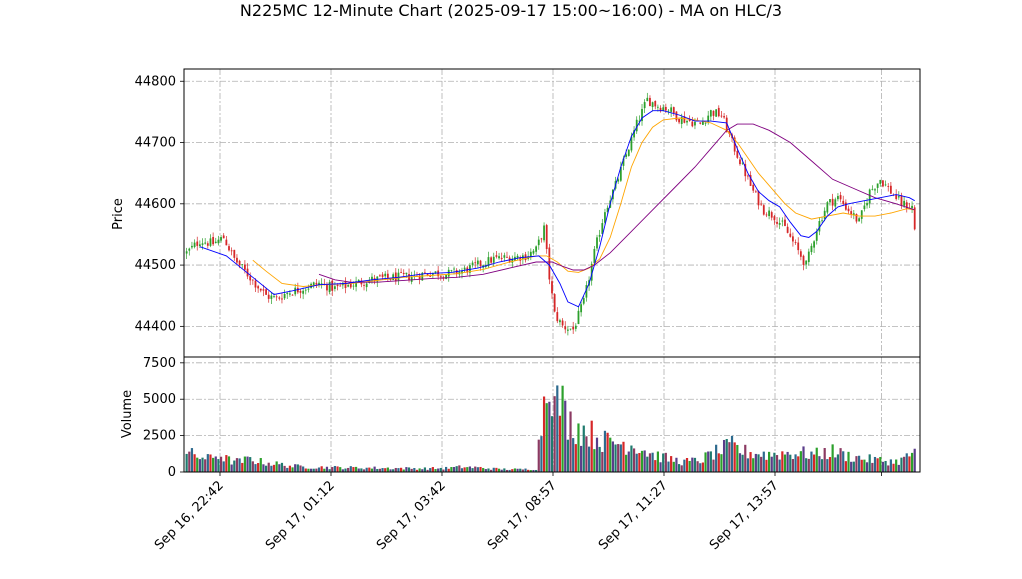 The width and height of the screenshot is (1022, 579). What do you see at coordinates (411, 515) in the screenshot?
I see `x-tick-label: Sep 17, 03:42` at bounding box center [411, 515].